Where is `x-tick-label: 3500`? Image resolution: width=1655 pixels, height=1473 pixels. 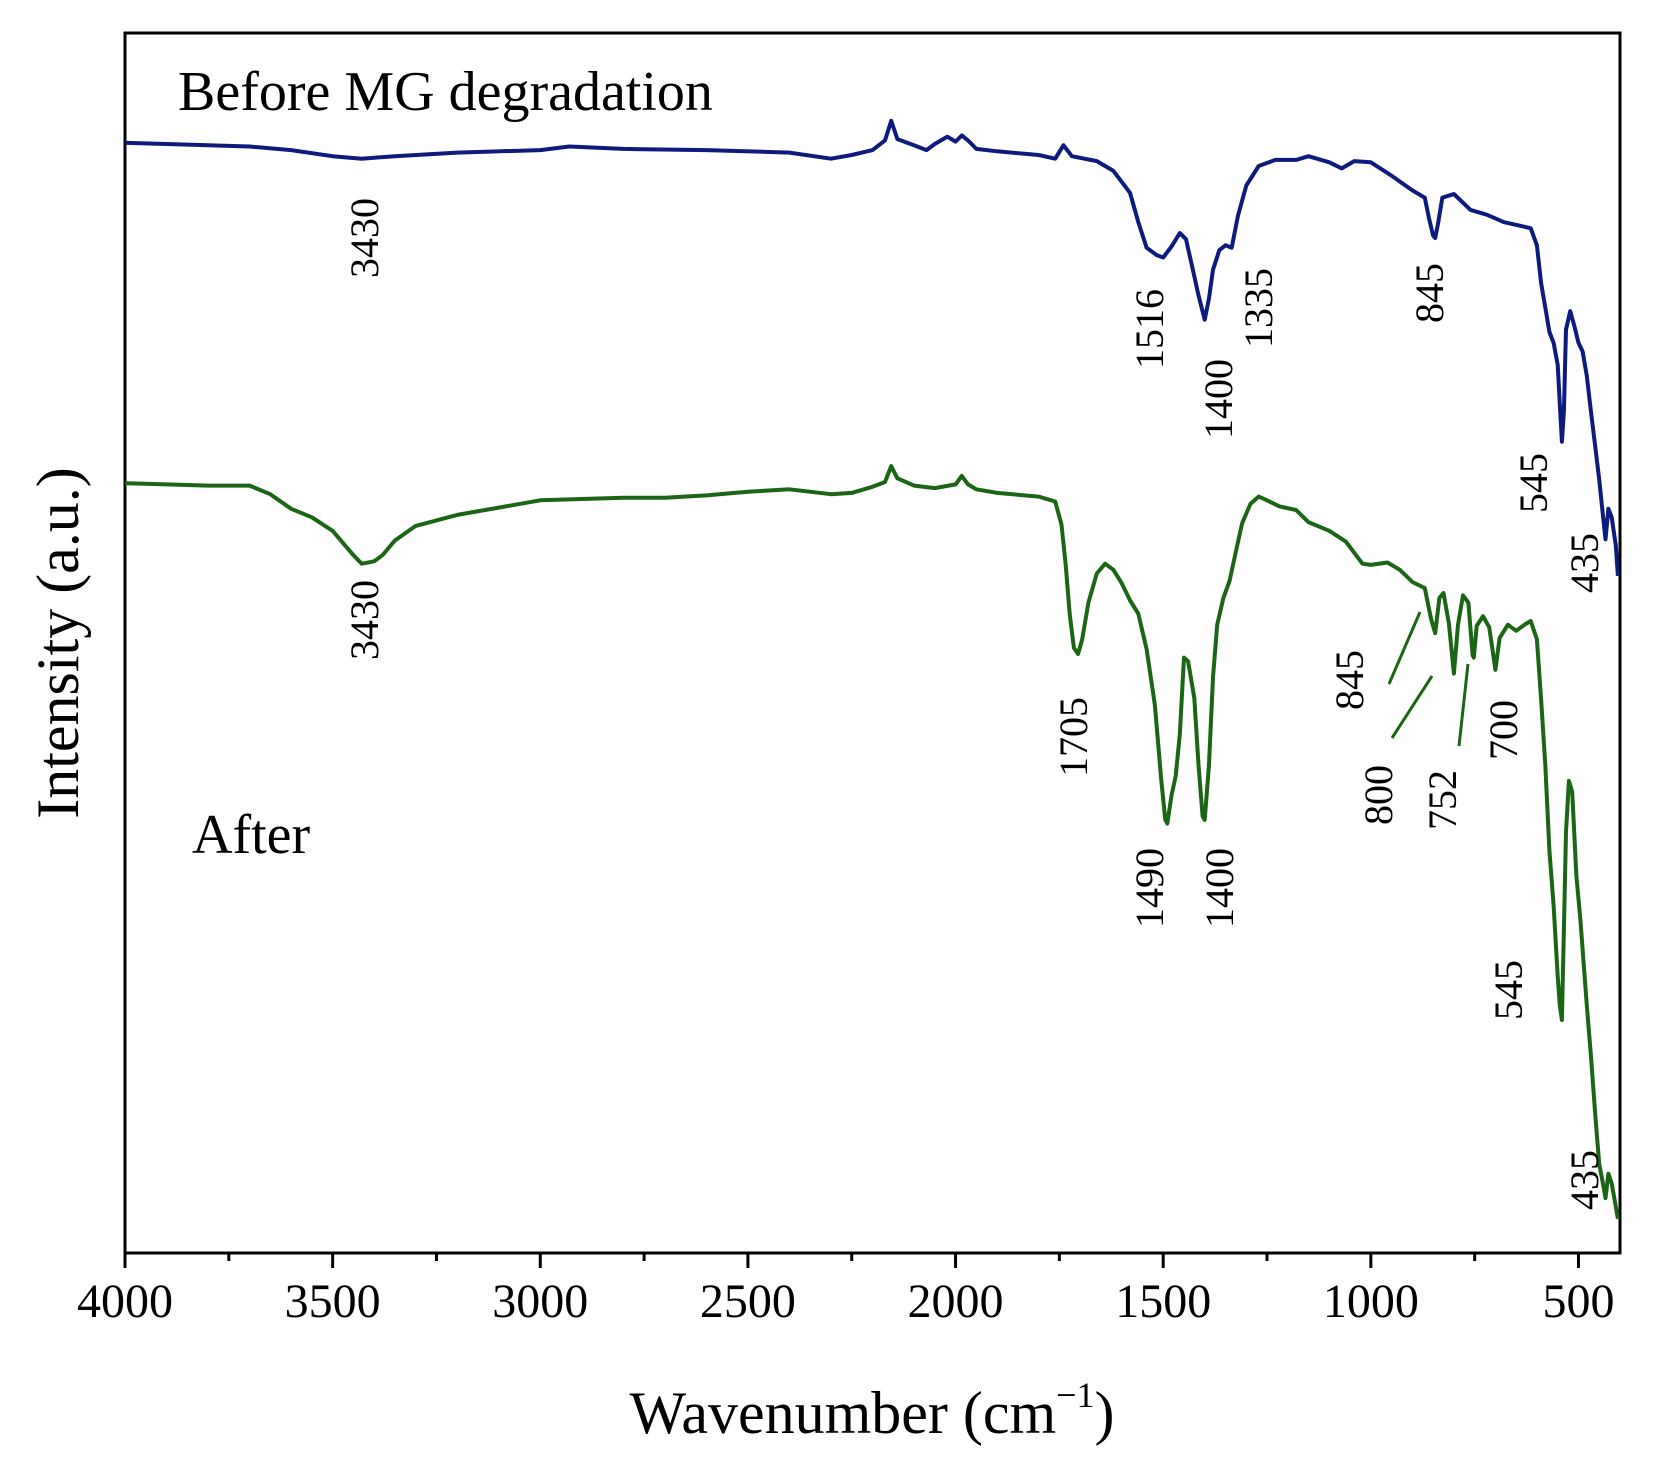
x-tick-label: 3500 is located at coordinates (333, 1301).